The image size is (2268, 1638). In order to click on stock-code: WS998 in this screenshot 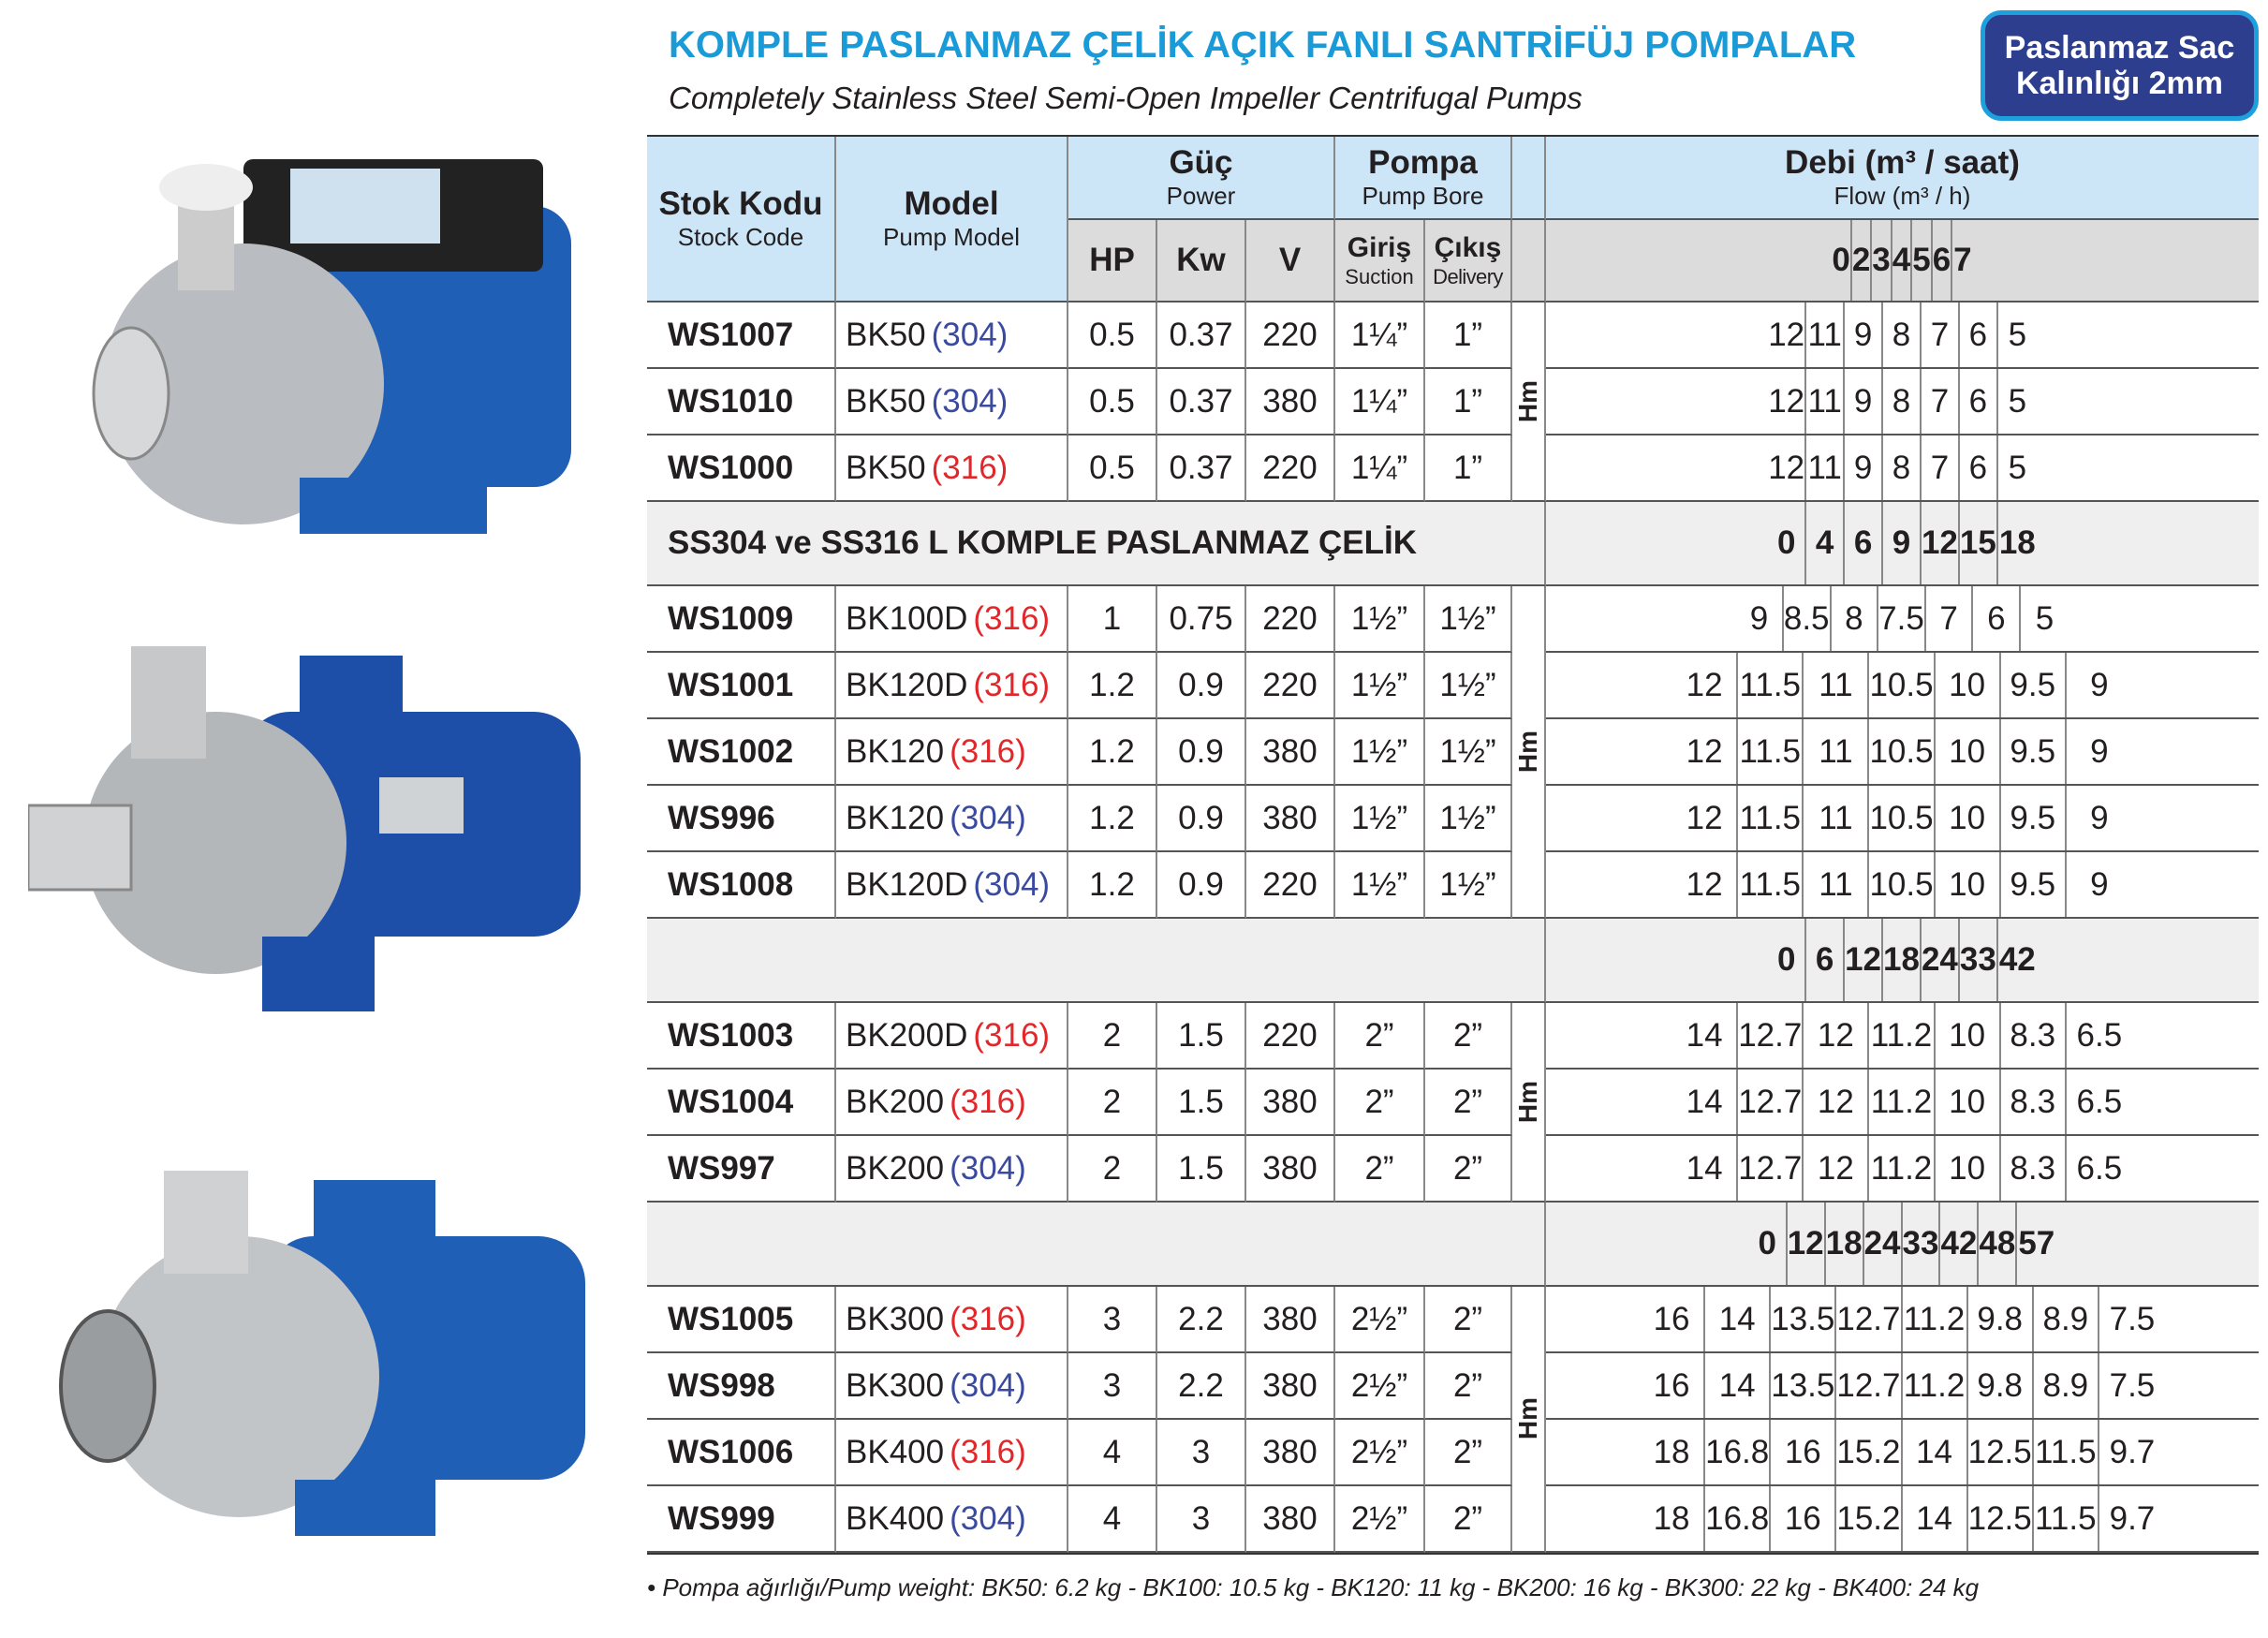, I will do `click(741, 1386)`.